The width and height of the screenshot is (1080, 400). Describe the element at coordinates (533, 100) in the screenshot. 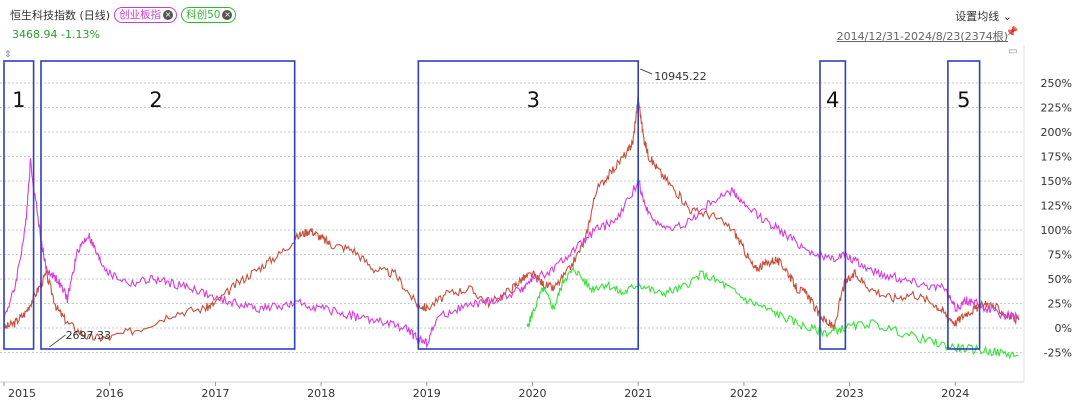

I see `box-label: 3` at that location.